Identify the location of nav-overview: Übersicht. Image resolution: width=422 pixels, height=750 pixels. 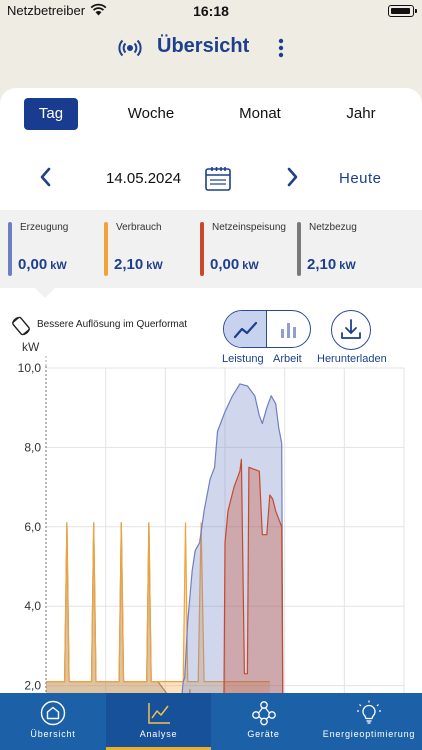
(53, 721).